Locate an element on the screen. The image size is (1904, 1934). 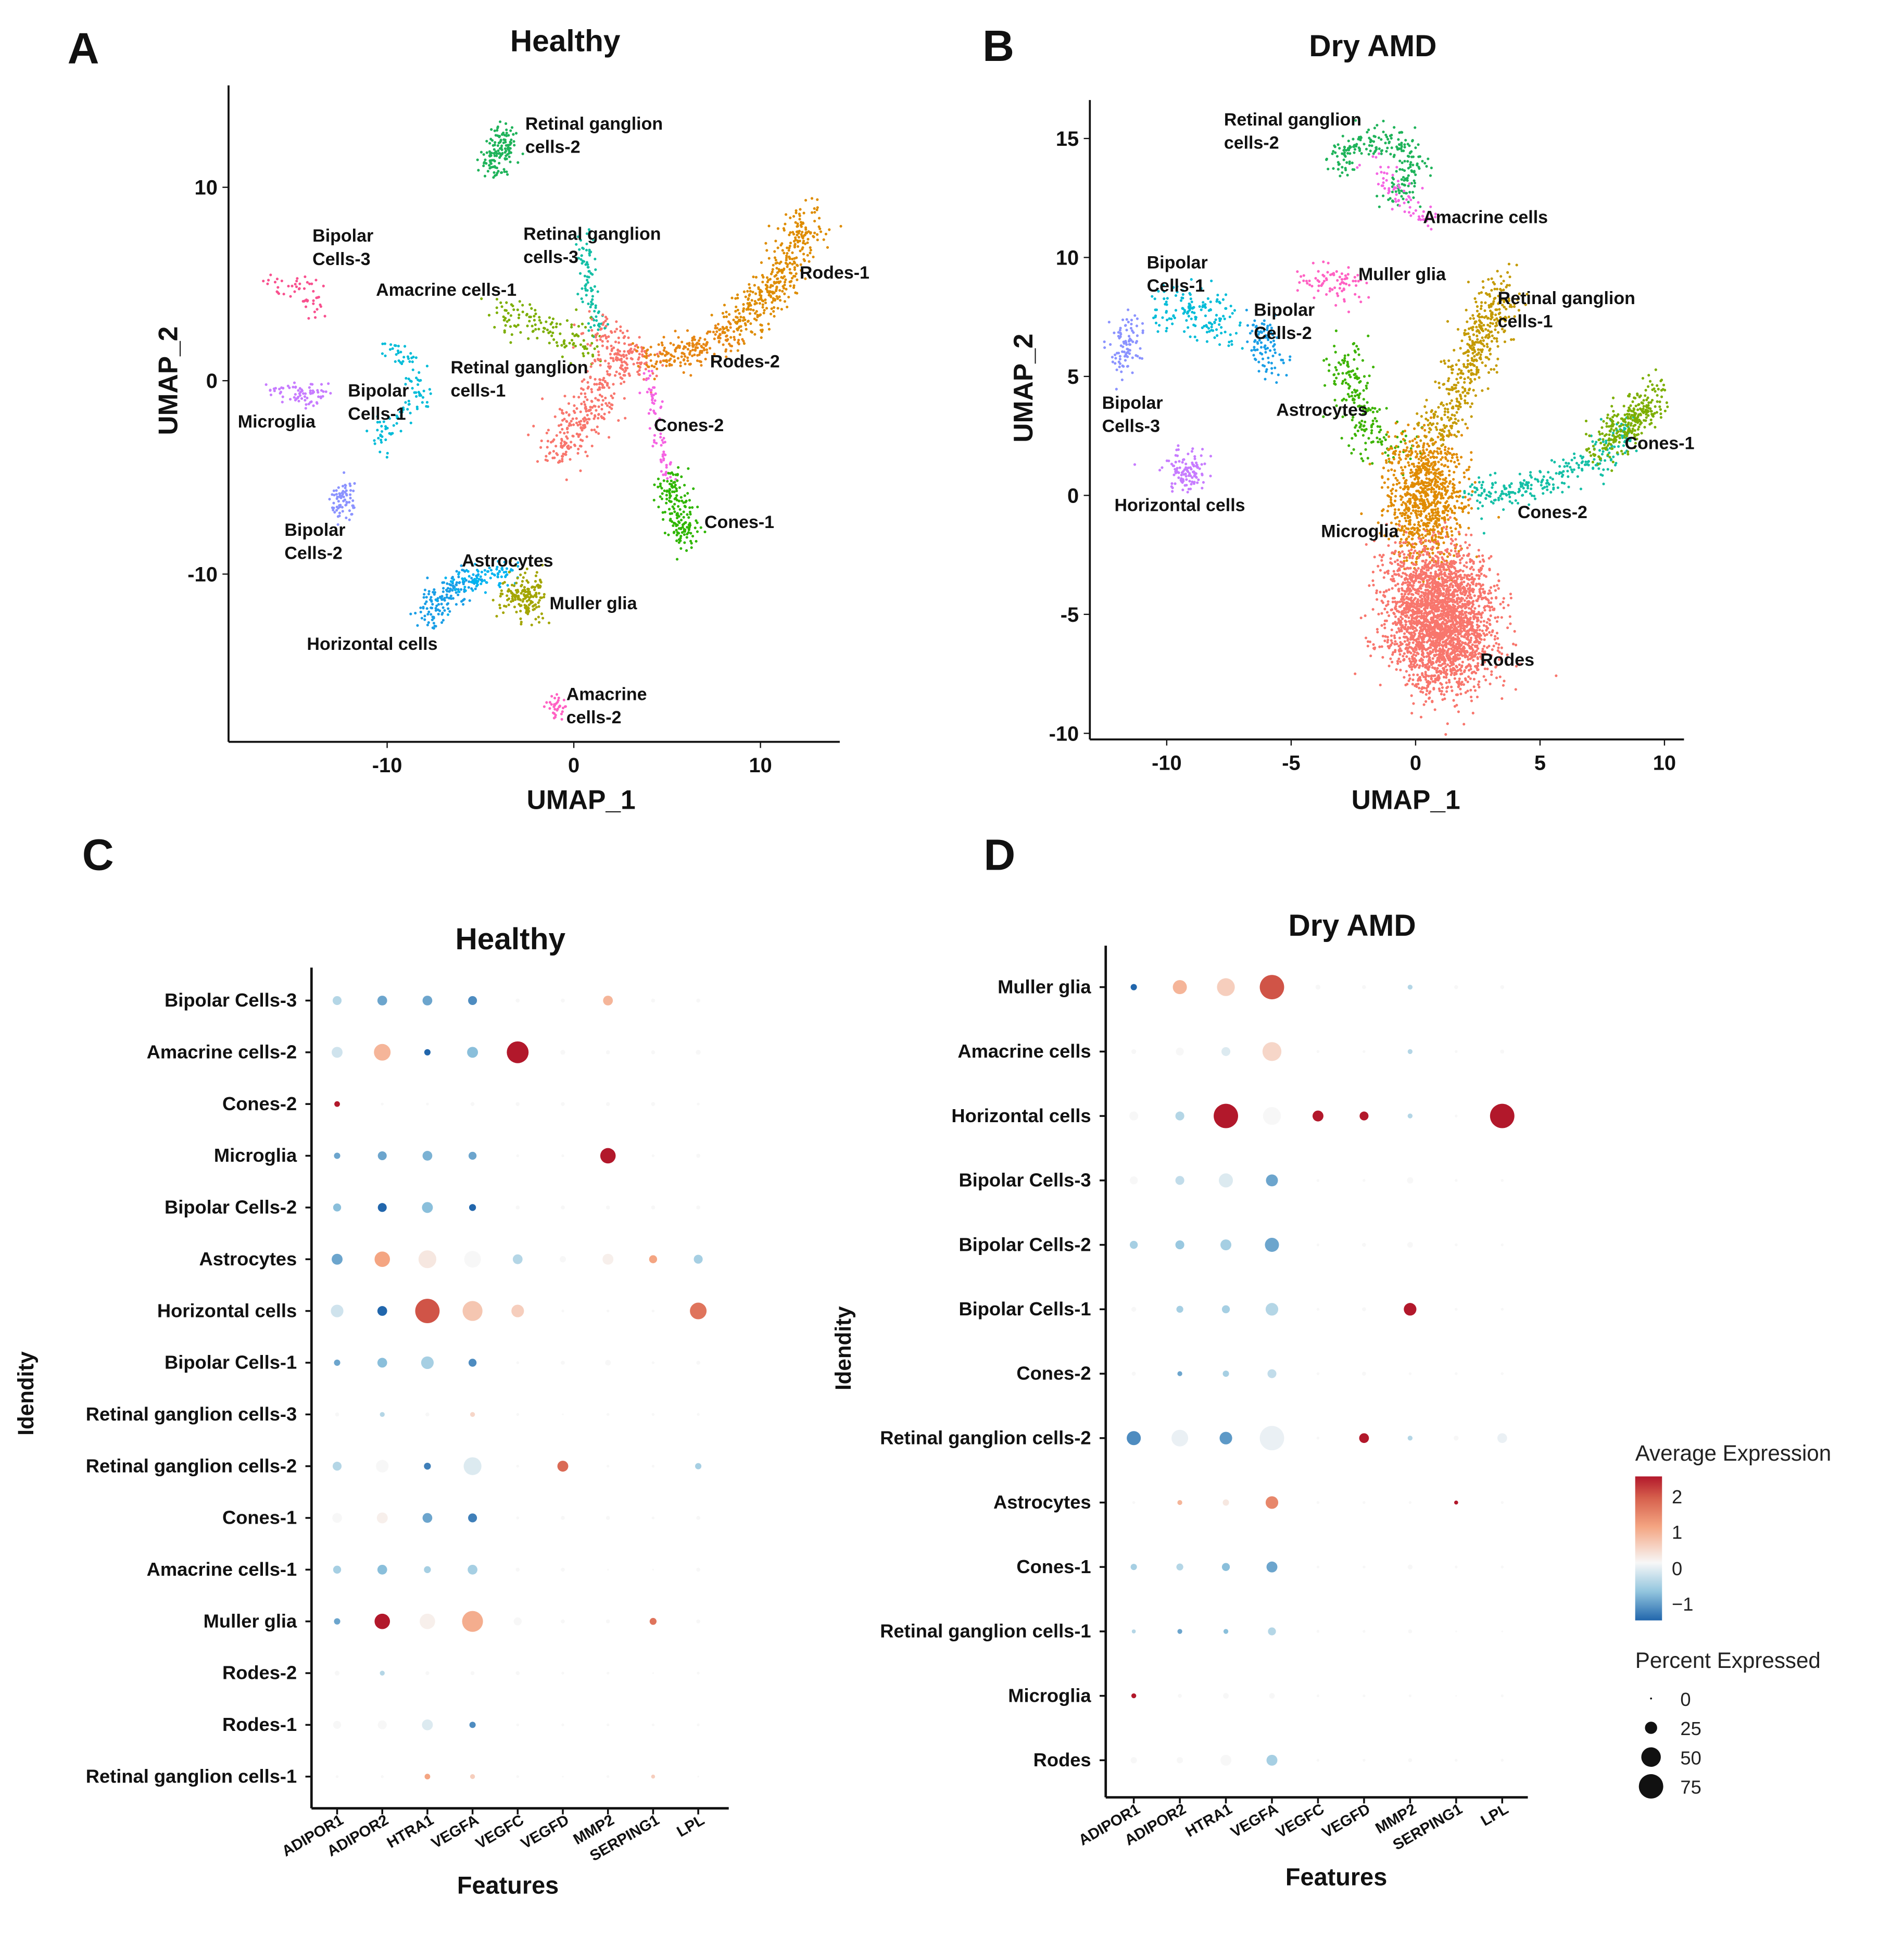
cluster-label-line: Retinal ganglion is located at coordinates (592, 234).